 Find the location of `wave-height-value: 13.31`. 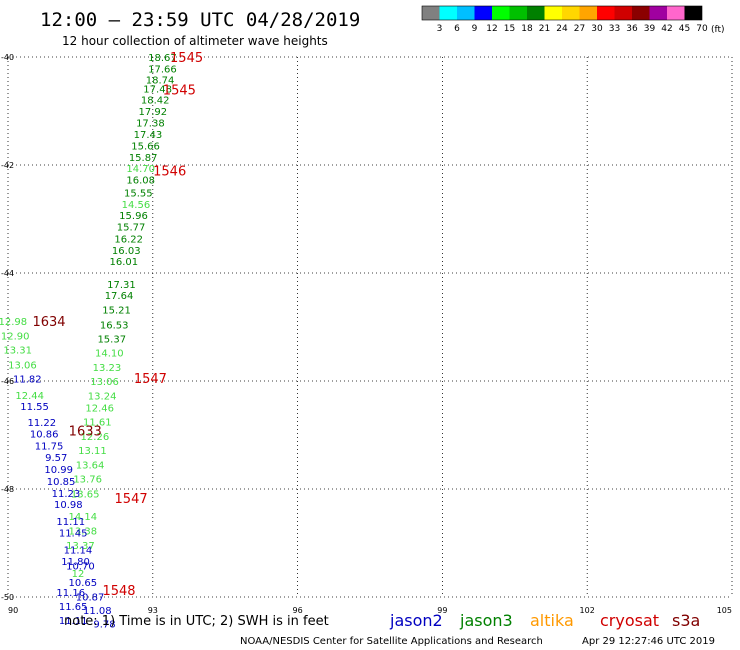

wave-height-value: 13.31 is located at coordinates (17, 351).